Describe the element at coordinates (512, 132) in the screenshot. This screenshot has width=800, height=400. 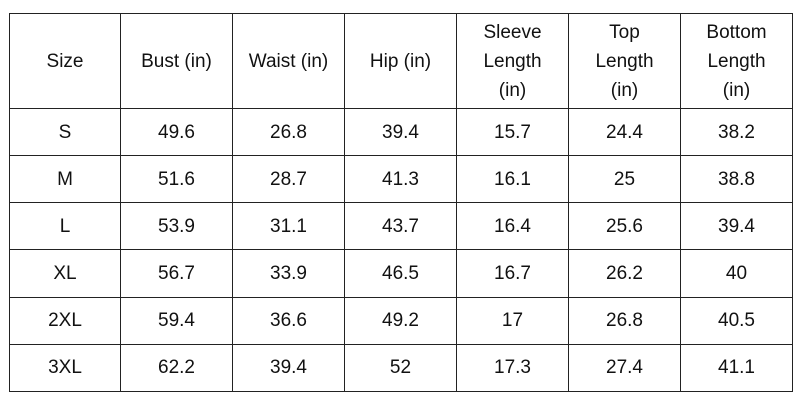
I see `cell-sleeve-length: 15.7` at that location.